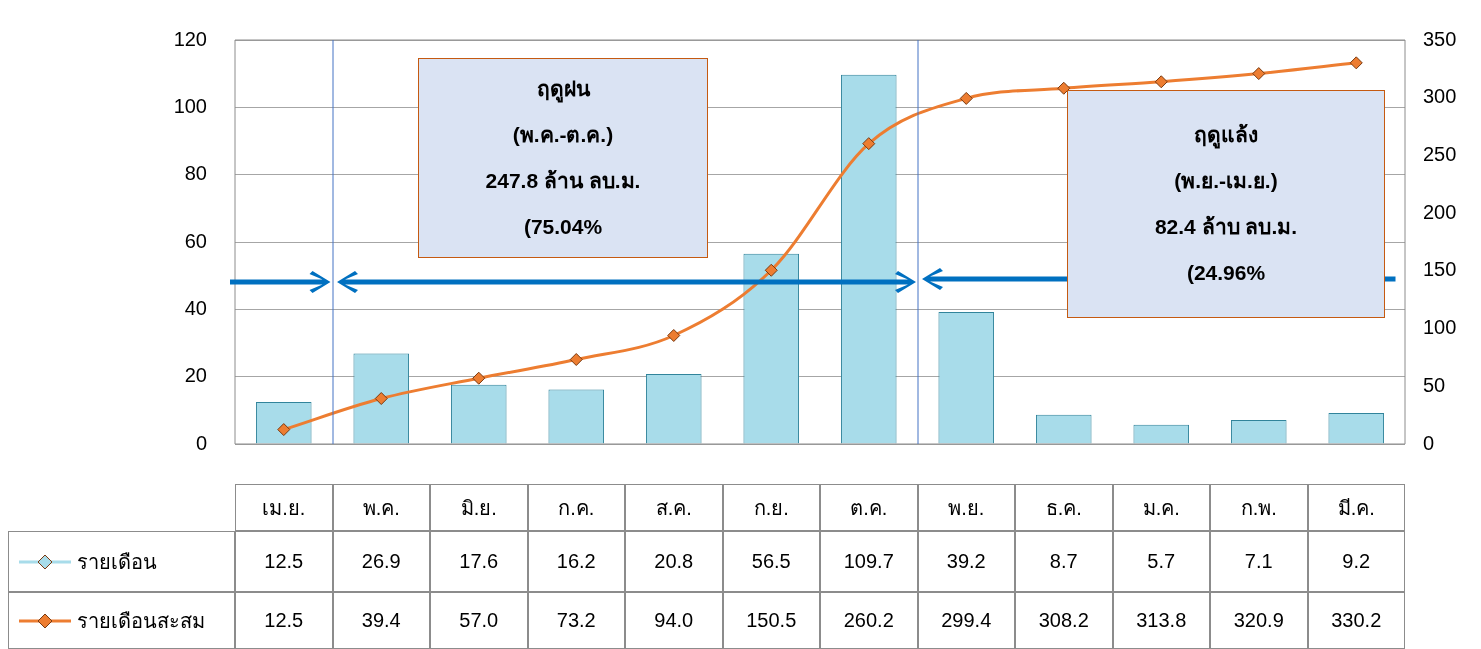 This screenshot has width=1481, height=649. What do you see at coordinates (771, 561) in the screenshot?
I see `data-label: 56.5` at bounding box center [771, 561].